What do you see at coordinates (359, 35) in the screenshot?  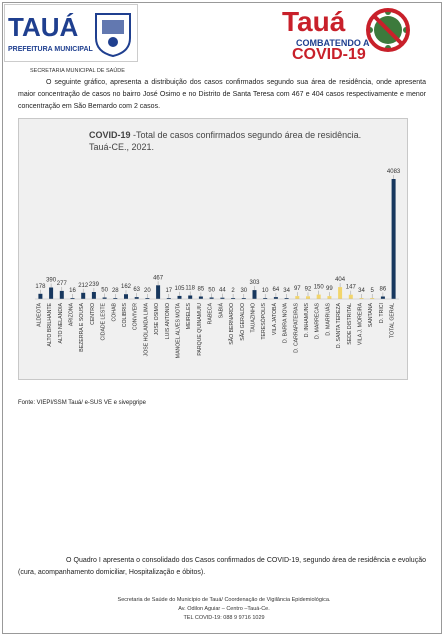 I see `covid-campaign-logo: Tauá COMBATENDO A COVID-19` at bounding box center [359, 35].